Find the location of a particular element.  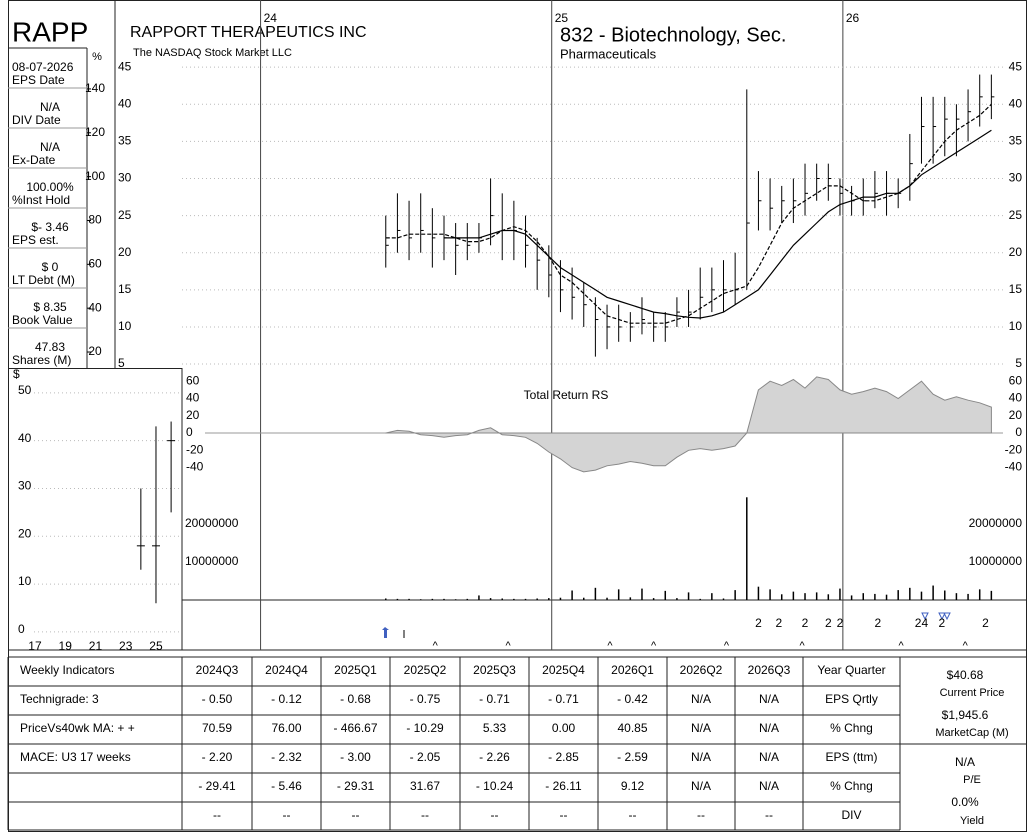

rs-tick-label-right: 0 is located at coordinates (1018, 432).